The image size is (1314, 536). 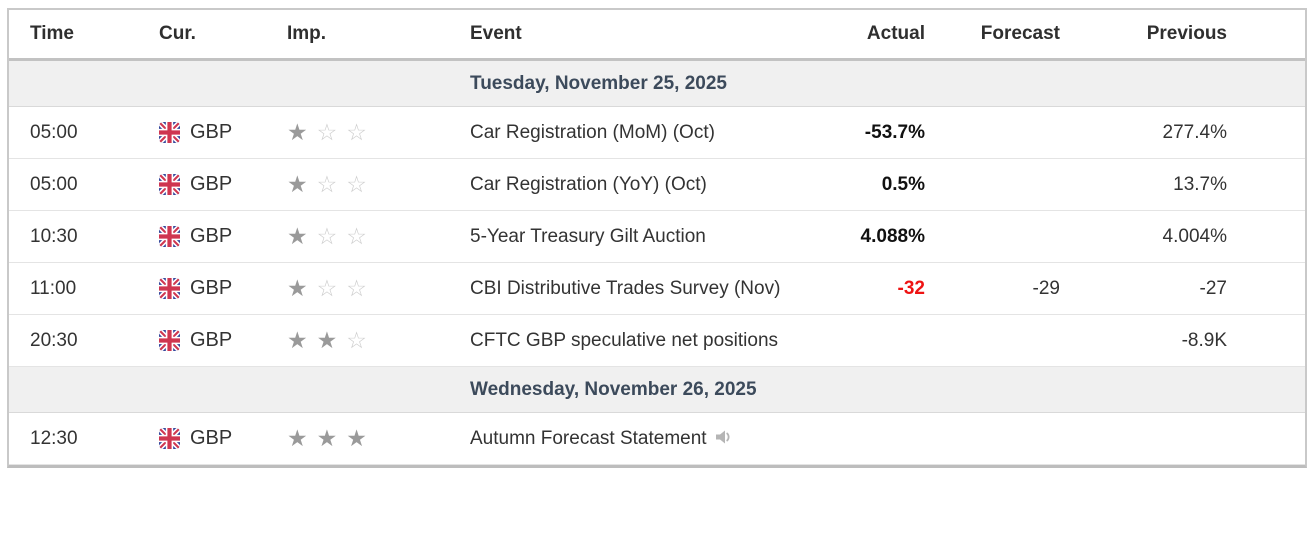 I want to click on previous-value: 13.7%, so click(x=1200, y=184).